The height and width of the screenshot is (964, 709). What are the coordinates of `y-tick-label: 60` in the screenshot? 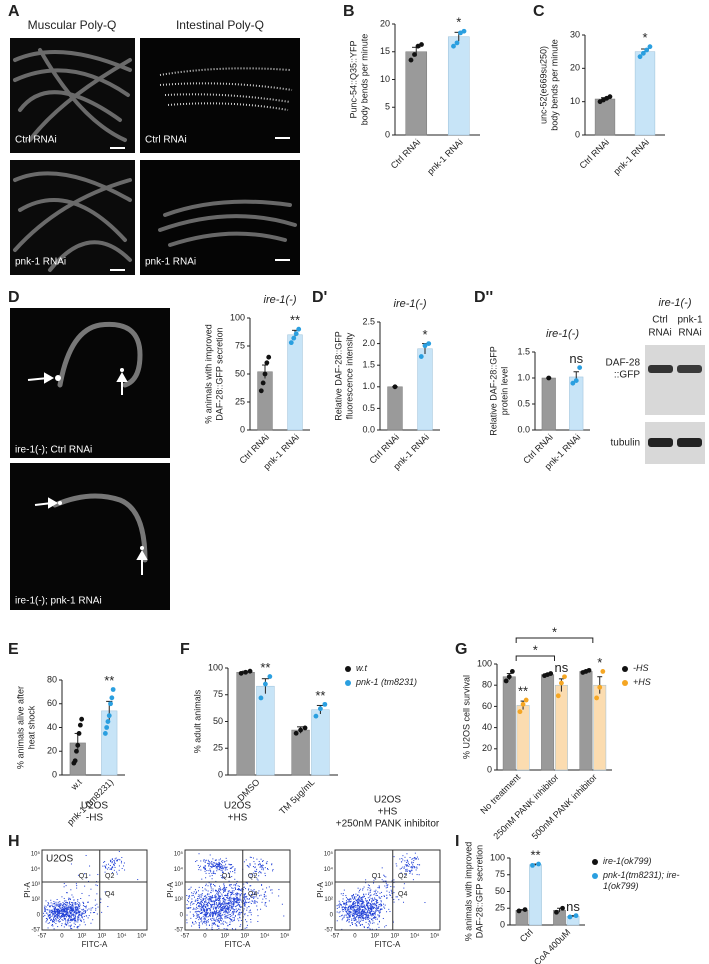 It's located at (487, 706).